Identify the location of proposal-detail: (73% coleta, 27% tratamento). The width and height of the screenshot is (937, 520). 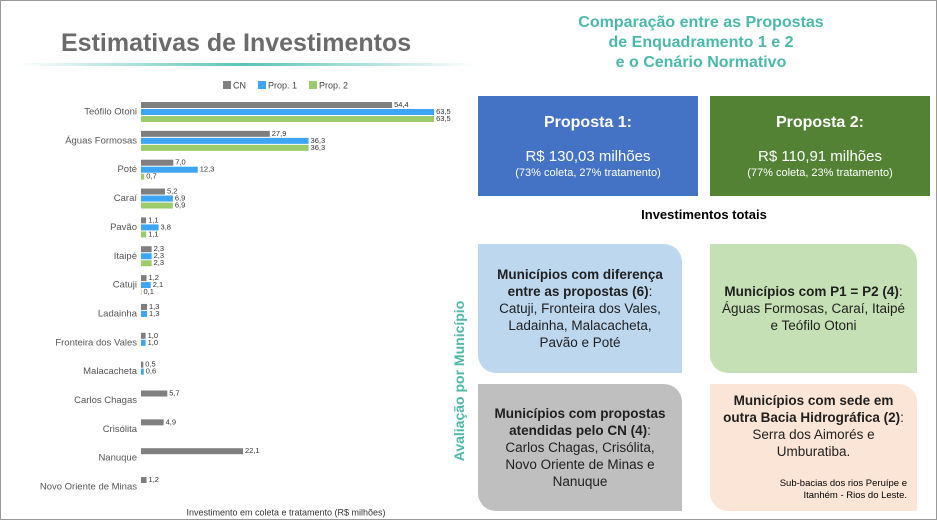
(588, 173).